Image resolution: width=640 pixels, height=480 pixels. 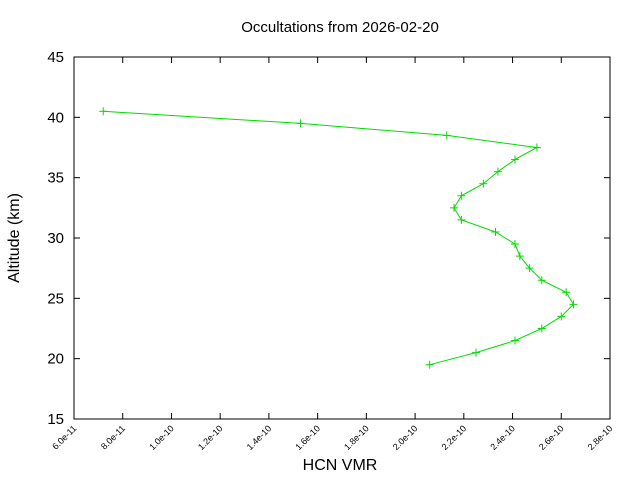 I want to click on y-tick-label: 40, so click(x=55, y=117).